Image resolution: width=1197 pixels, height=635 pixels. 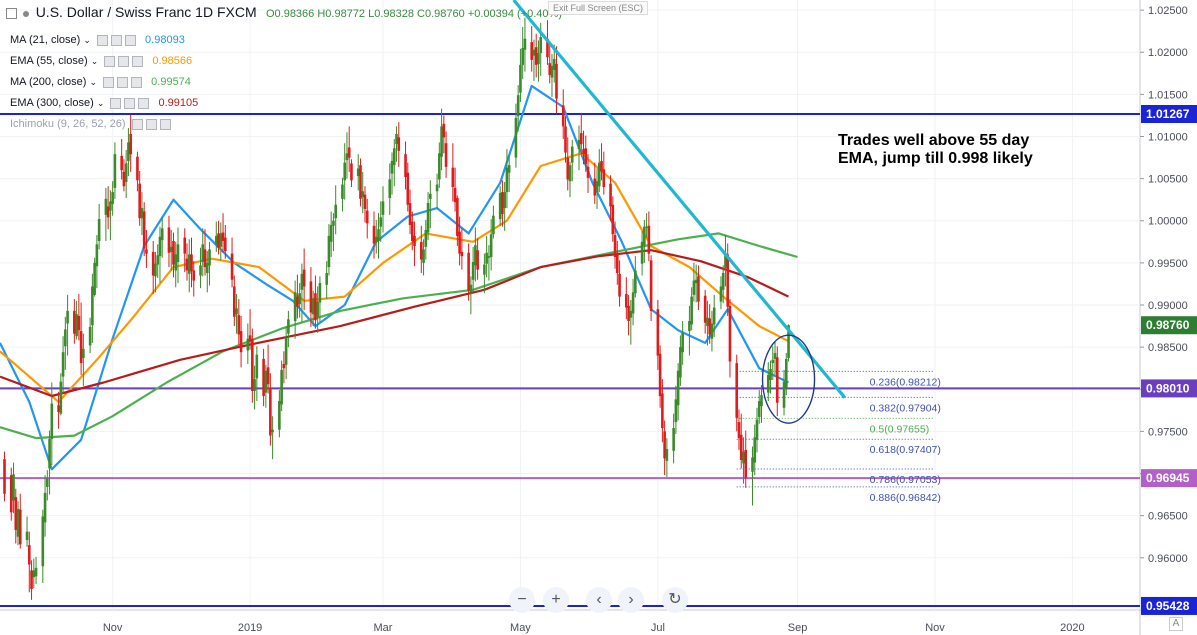 I want to click on y-tick-label: 1.02000, so click(x=1168, y=53).